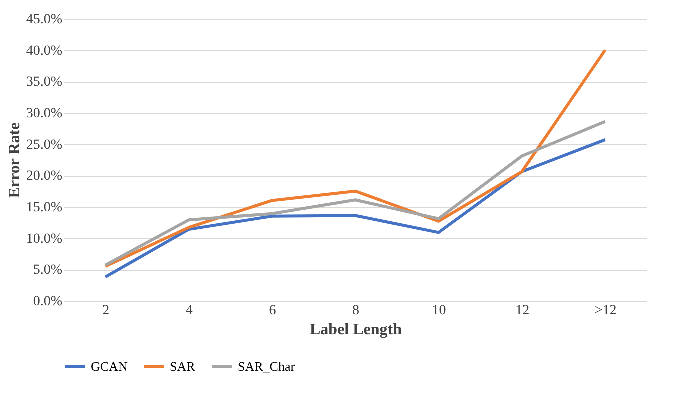 This screenshot has height=408, width=699. I want to click on legend-label: GCAN, so click(109, 366).